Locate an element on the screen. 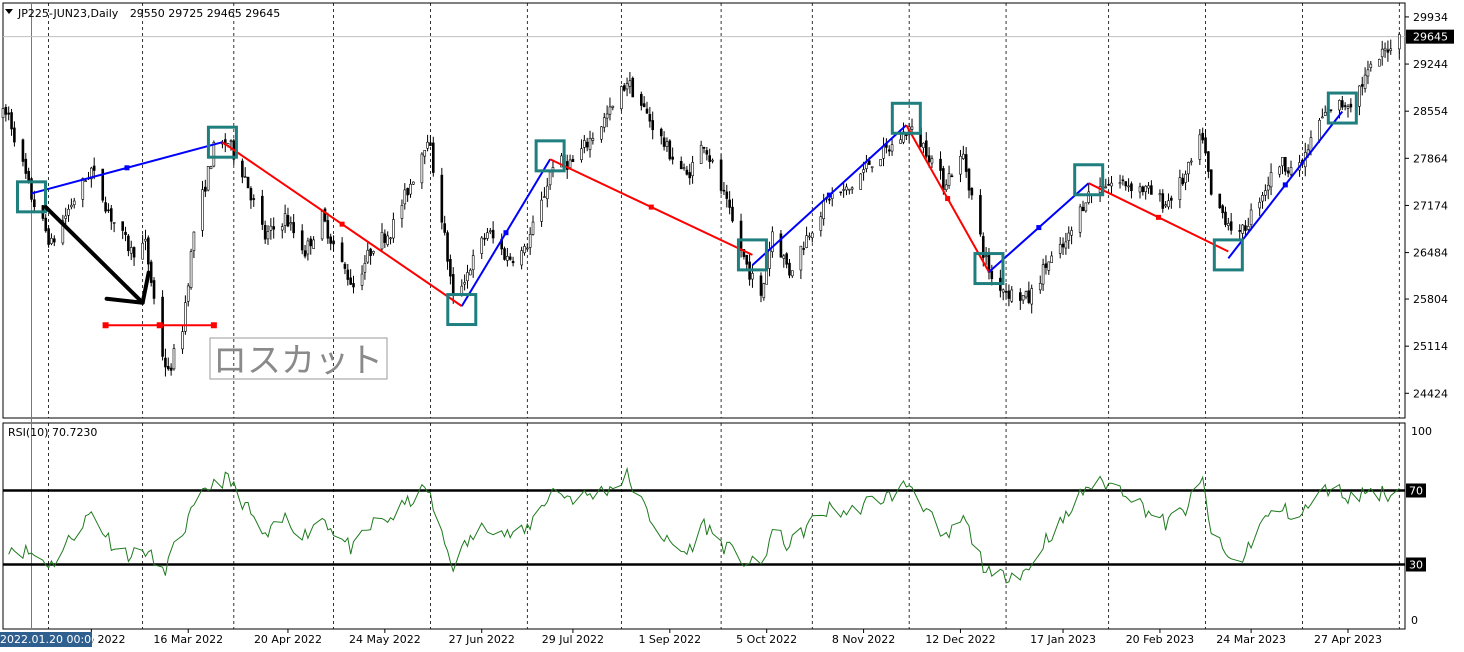  collapse-triangle-icon is located at coordinates (9, 11).